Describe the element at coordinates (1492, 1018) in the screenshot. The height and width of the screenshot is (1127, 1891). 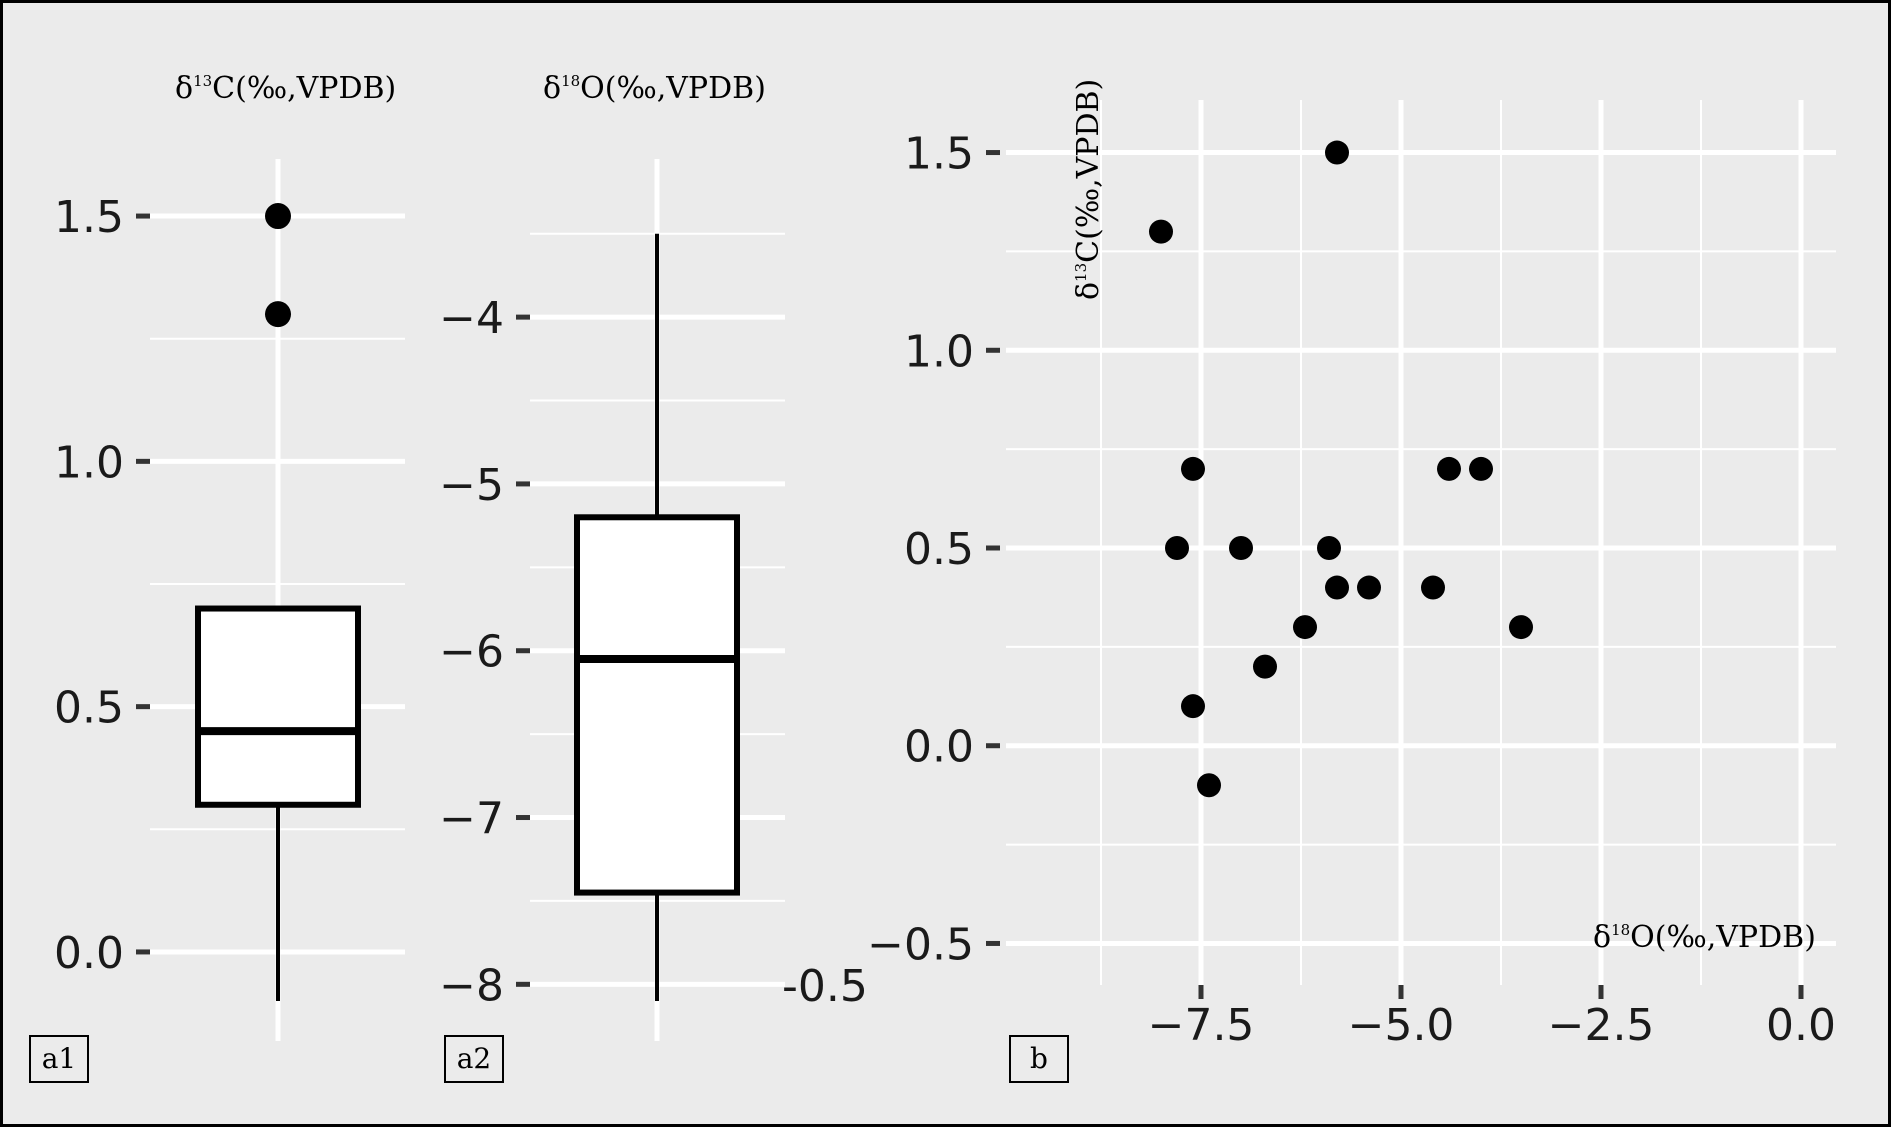
I see `b-x-axis: −7.5 −5.0 −2.5 0.0` at that location.